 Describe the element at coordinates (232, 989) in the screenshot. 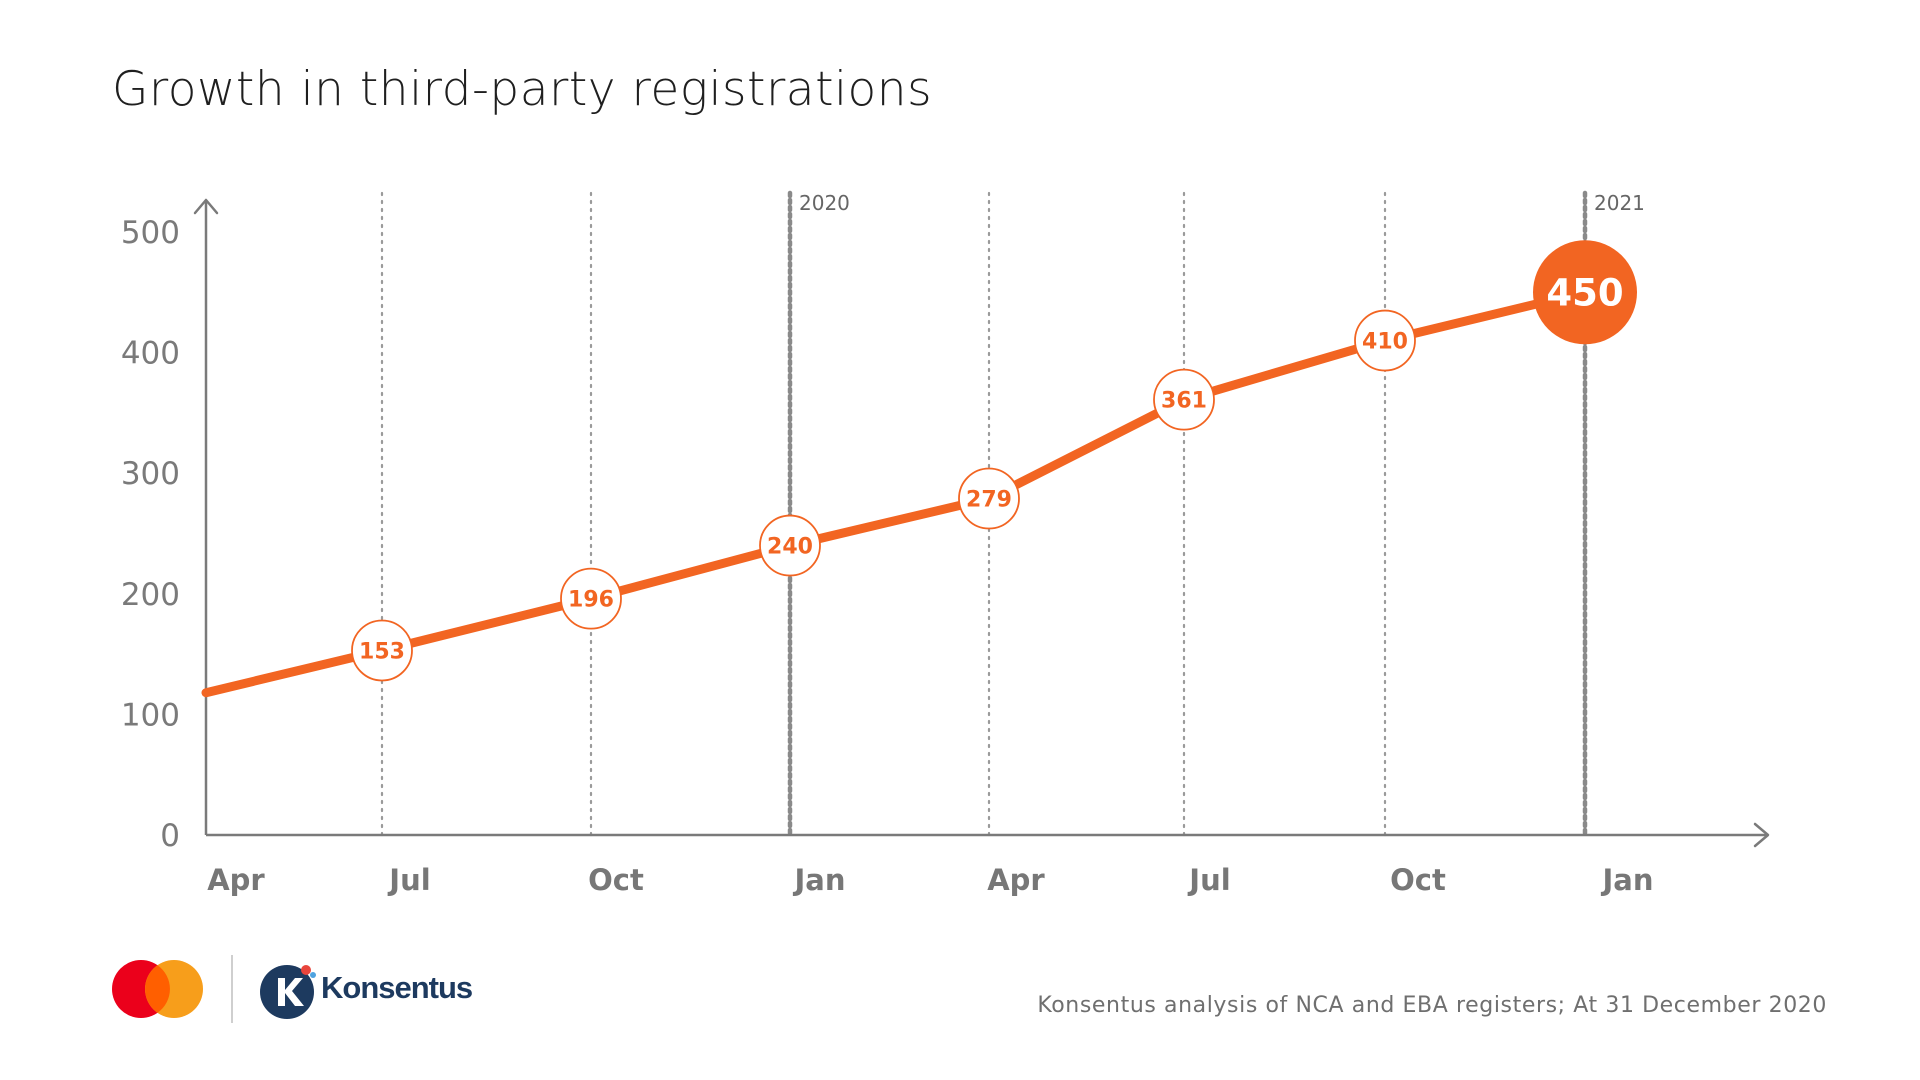

I see `logo-divider` at that location.